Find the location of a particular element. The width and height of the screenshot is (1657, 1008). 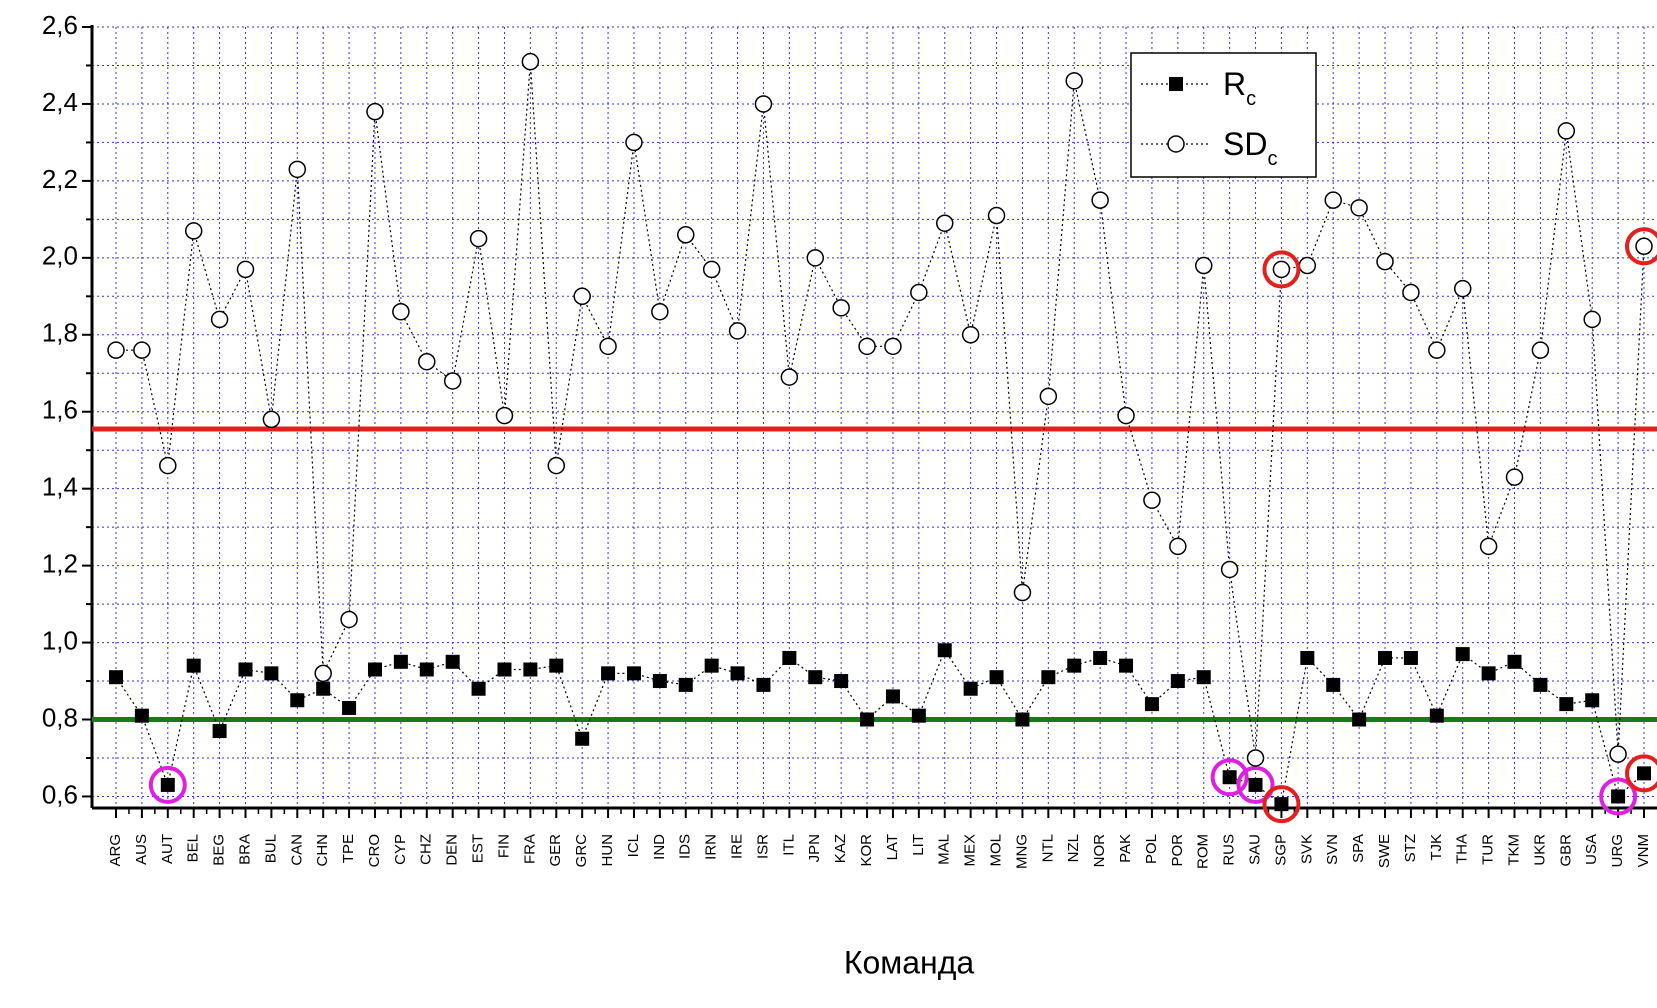

y-tick-label: 1,4 is located at coordinates (60, 487).